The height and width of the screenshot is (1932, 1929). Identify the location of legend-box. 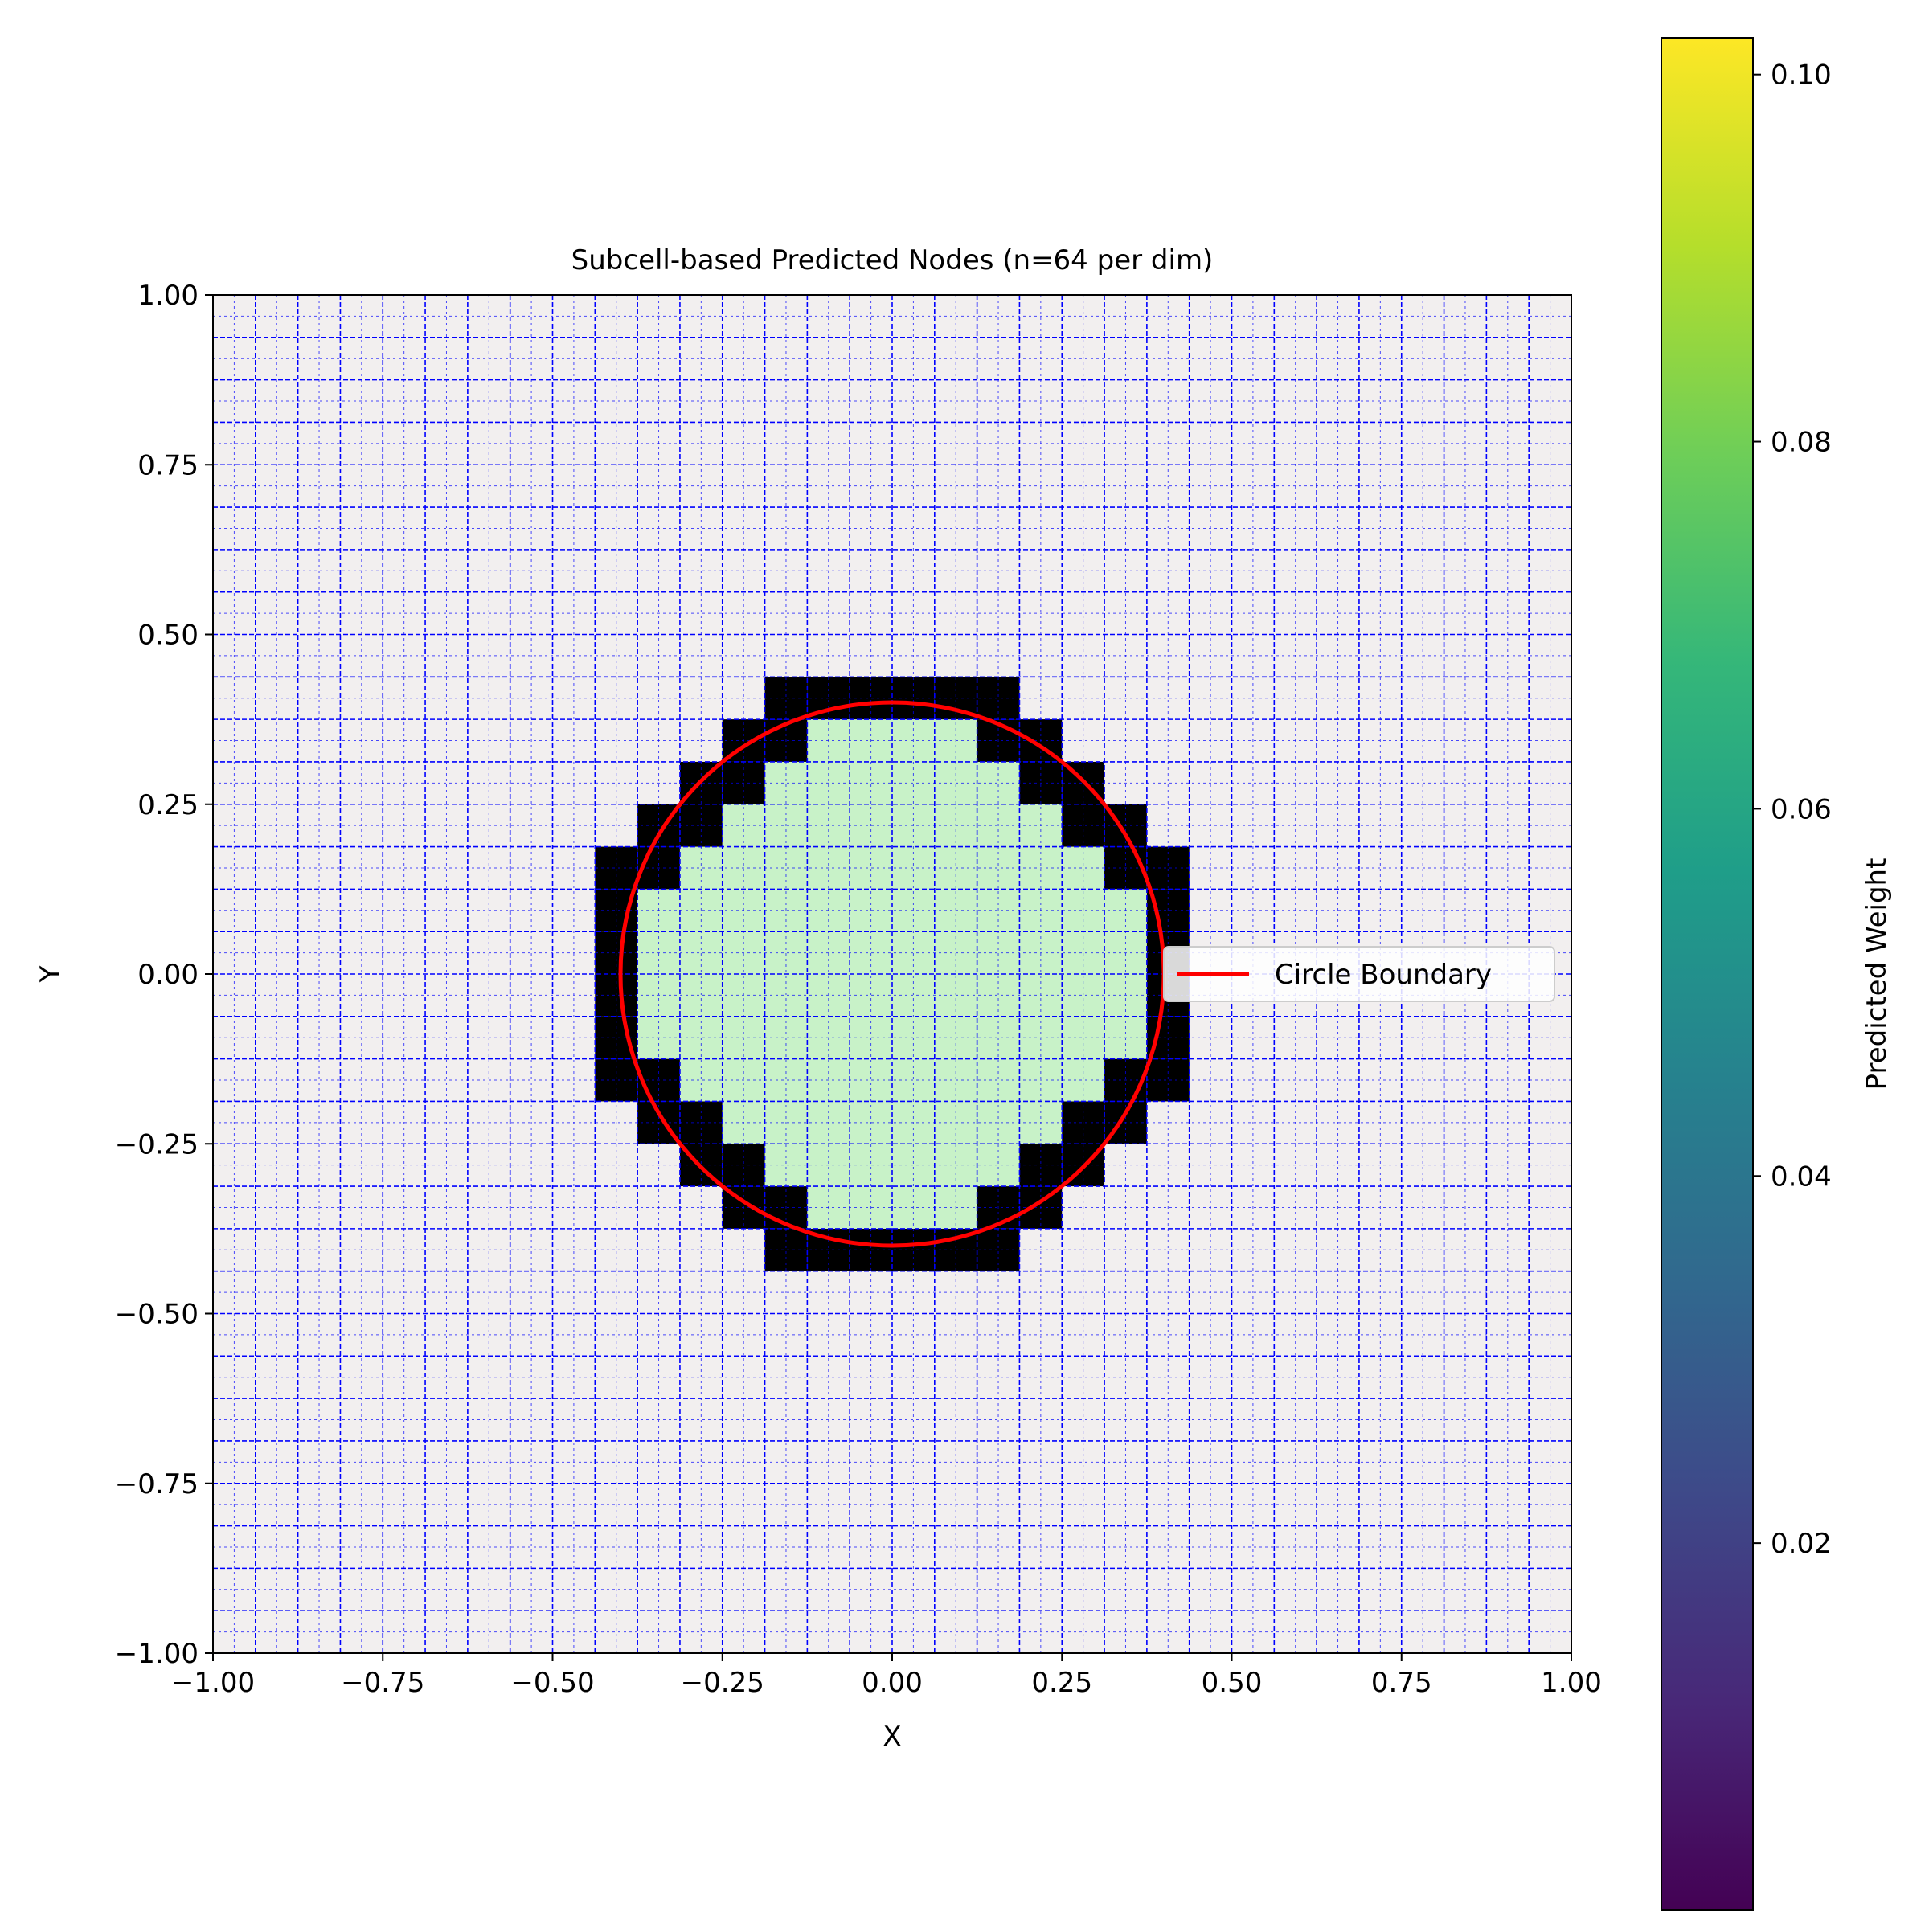
(1359, 974).